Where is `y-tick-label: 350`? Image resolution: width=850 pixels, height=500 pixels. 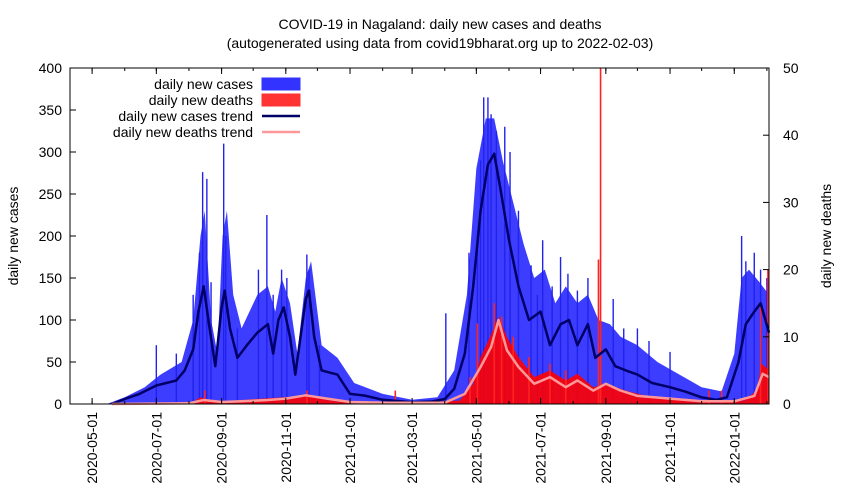
y-tick-label: 350 is located at coordinates (51, 110).